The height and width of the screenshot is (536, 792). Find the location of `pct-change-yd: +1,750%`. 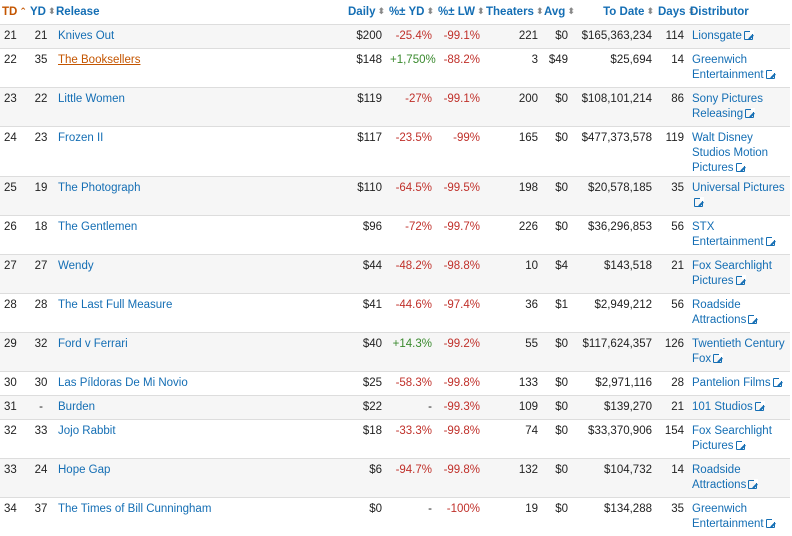

pct-change-yd: +1,750% is located at coordinates (413, 59).